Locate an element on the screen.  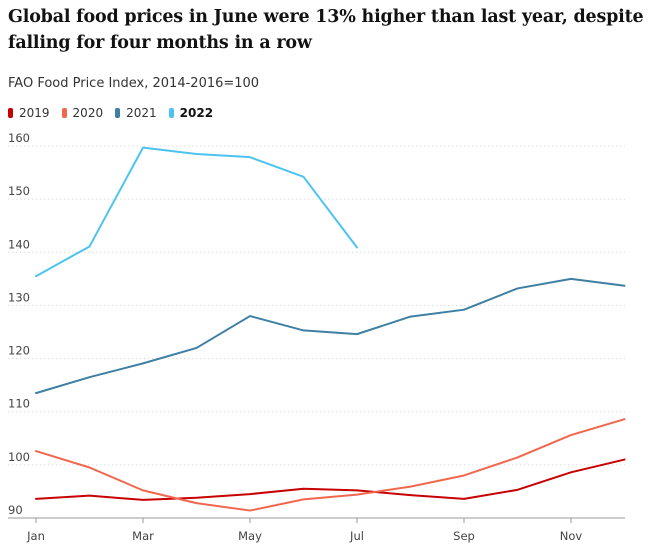
legend-label-2021: 2021 is located at coordinates (141, 113).